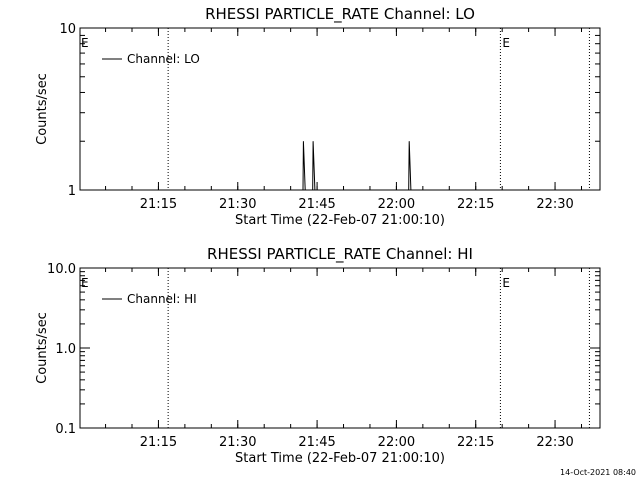  Describe the element at coordinates (340, 254) in the screenshot. I see `chart-title: RHESSI PARTICLE_RATE Channel: HI` at that location.